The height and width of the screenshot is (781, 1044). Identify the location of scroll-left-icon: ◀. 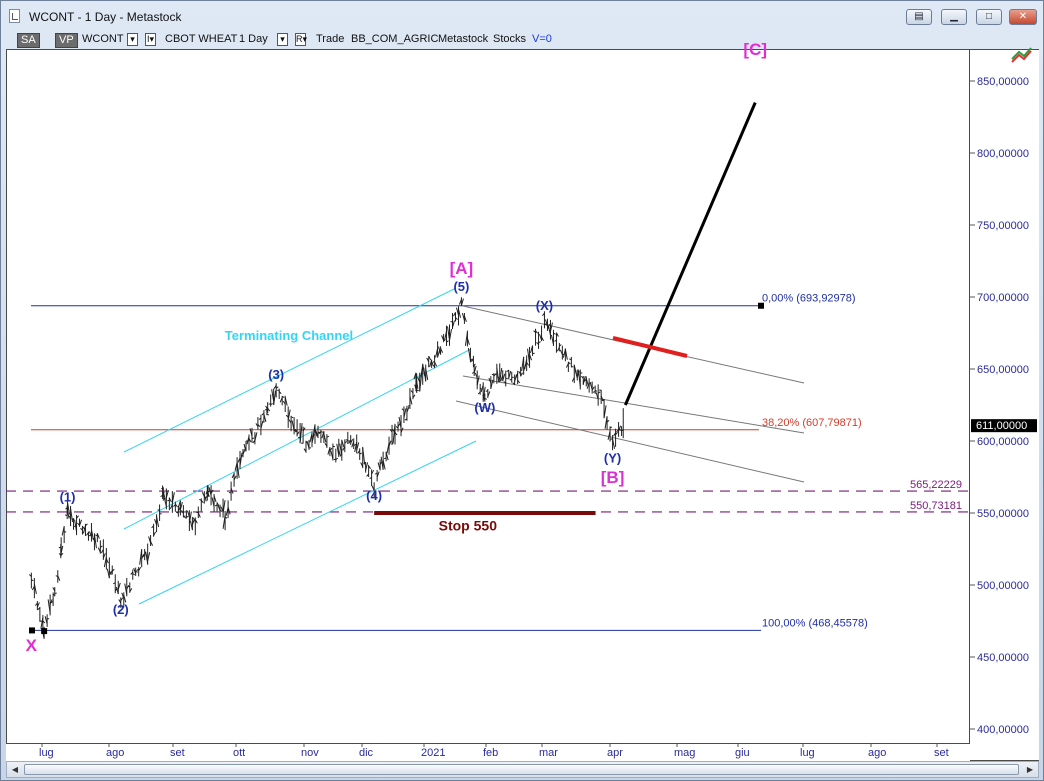
(15, 769).